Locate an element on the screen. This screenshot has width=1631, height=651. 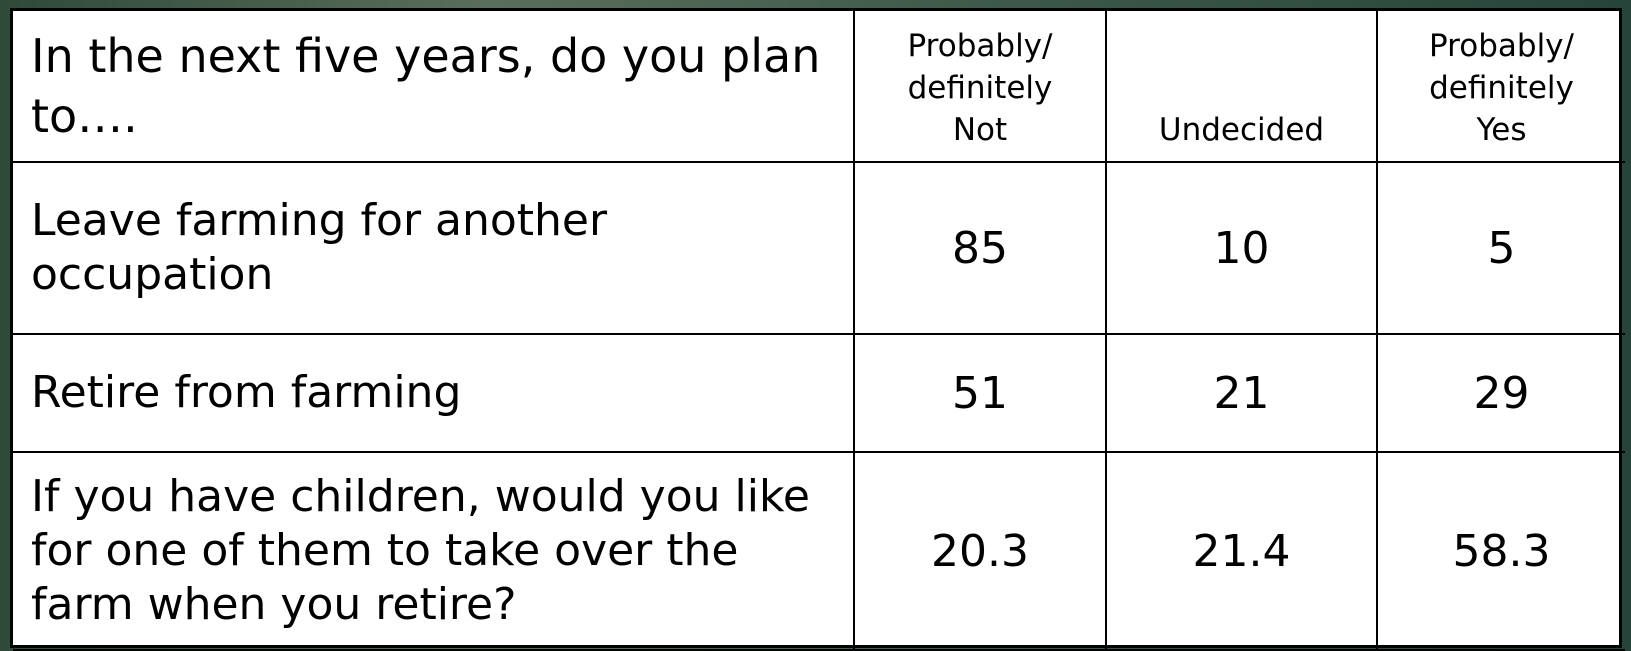
value-cell: 10 is located at coordinates (1242, 249).